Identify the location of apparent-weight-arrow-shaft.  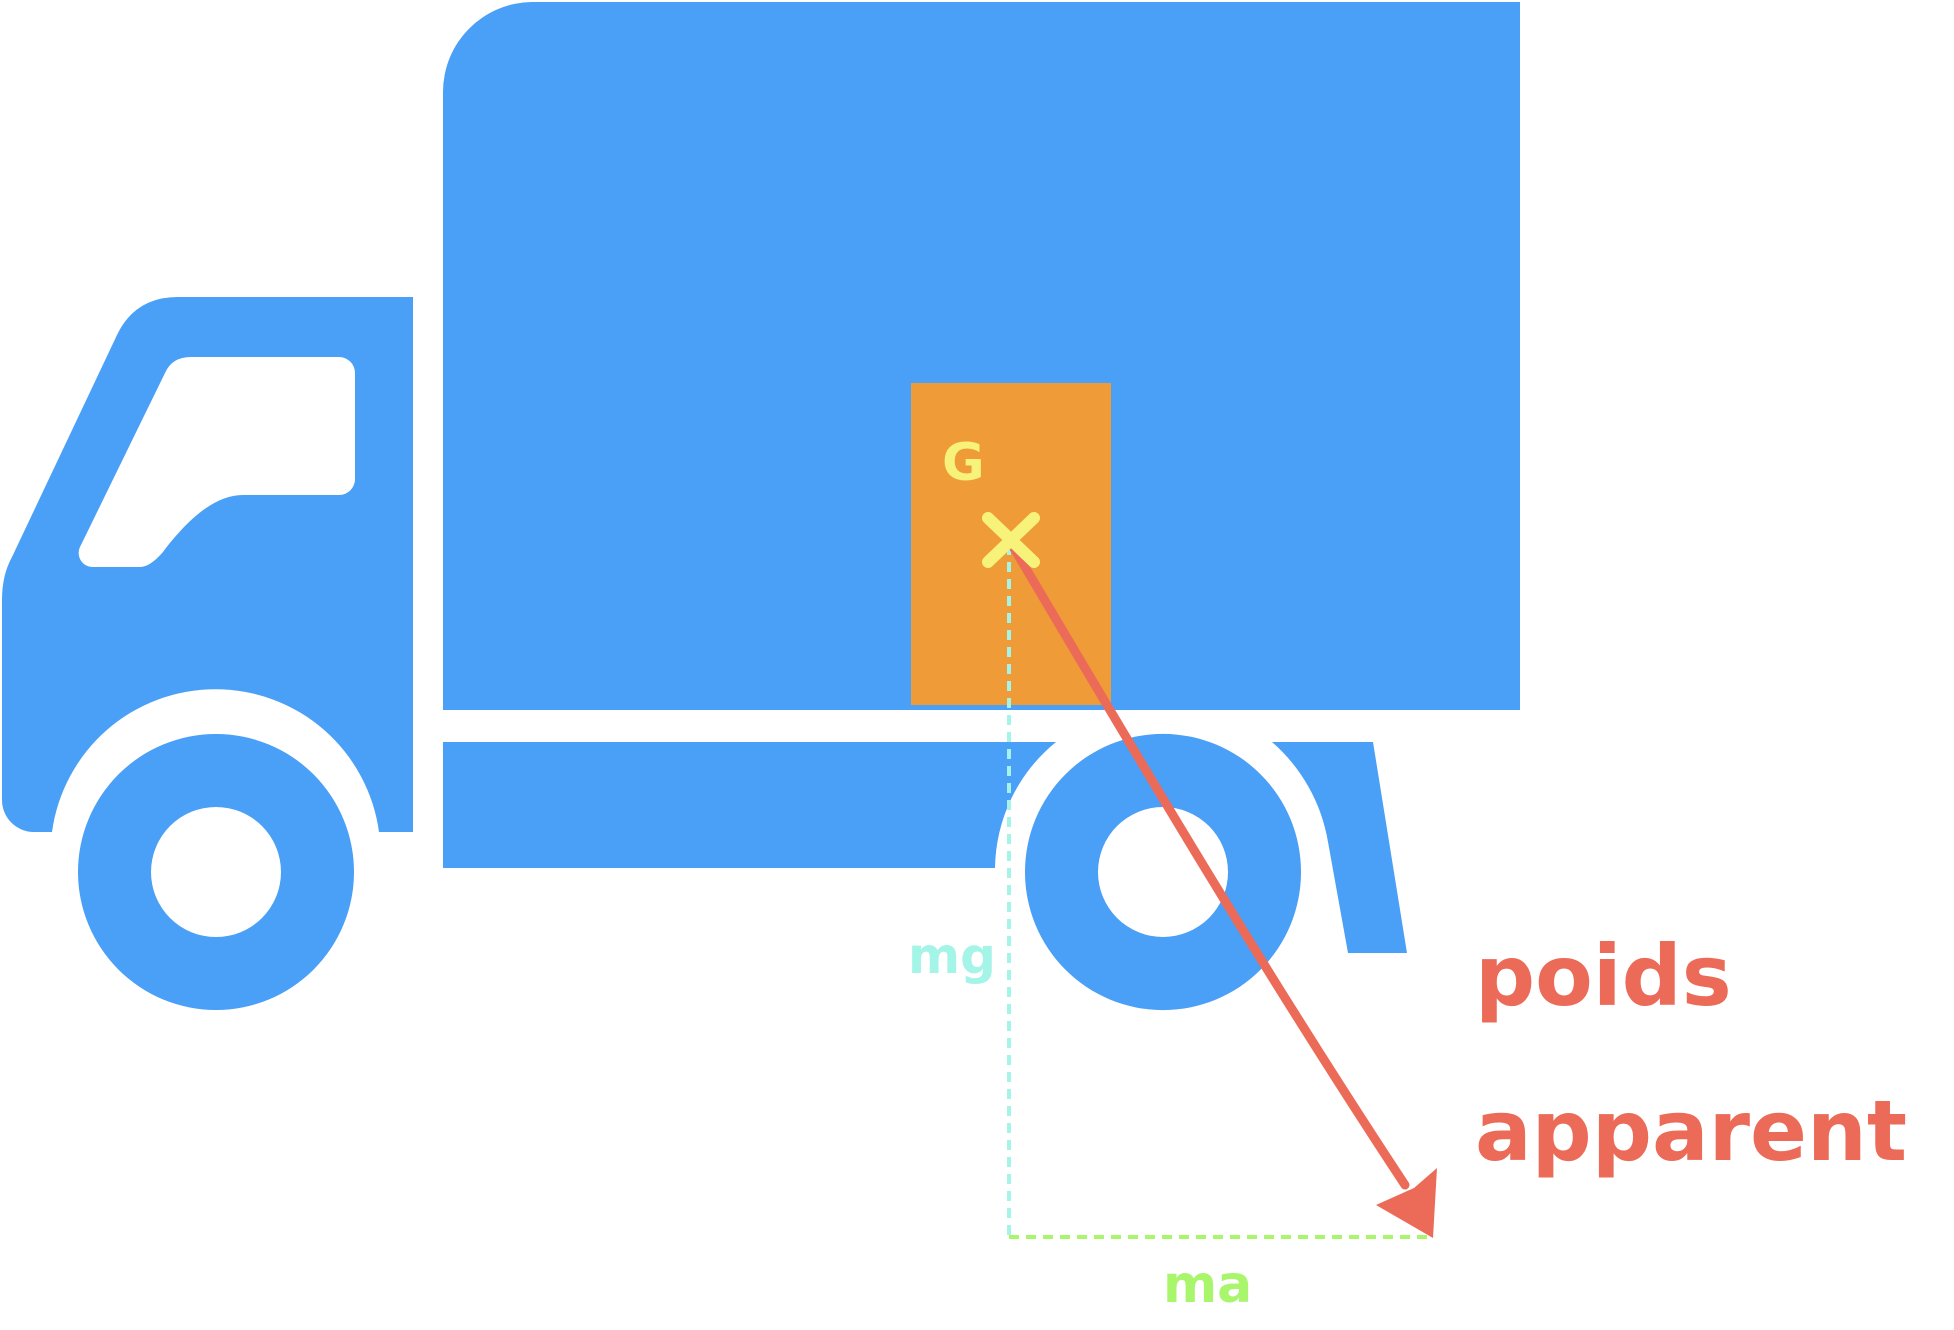
(1208, 865).